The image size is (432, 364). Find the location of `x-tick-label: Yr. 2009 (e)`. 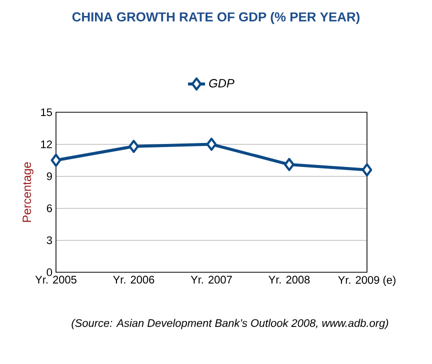

x-tick-label: Yr. 2009 (e) is located at coordinates (367, 281).